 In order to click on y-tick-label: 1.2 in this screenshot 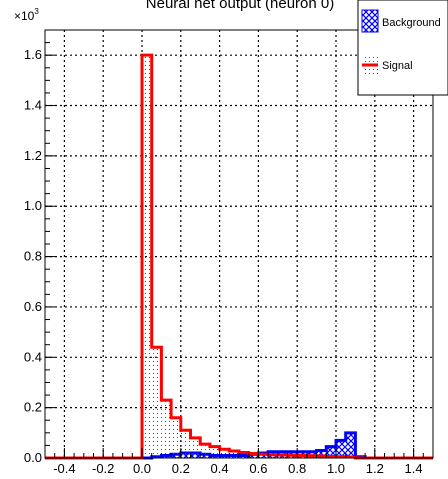, I will do `click(33, 155)`.